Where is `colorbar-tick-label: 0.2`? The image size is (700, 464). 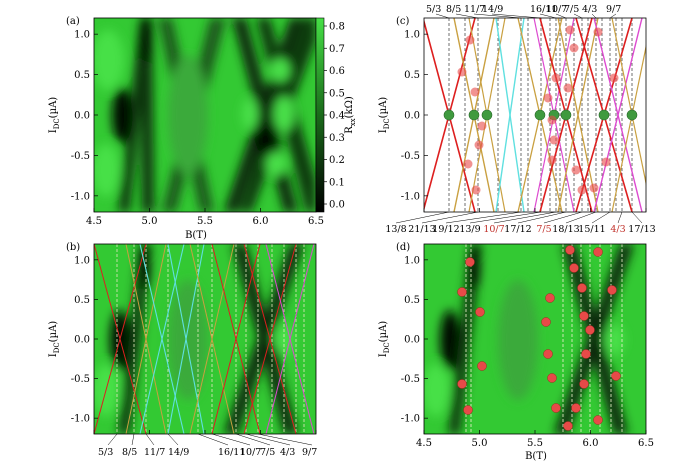 colorbar-tick-label: 0.2 is located at coordinates (337, 160).